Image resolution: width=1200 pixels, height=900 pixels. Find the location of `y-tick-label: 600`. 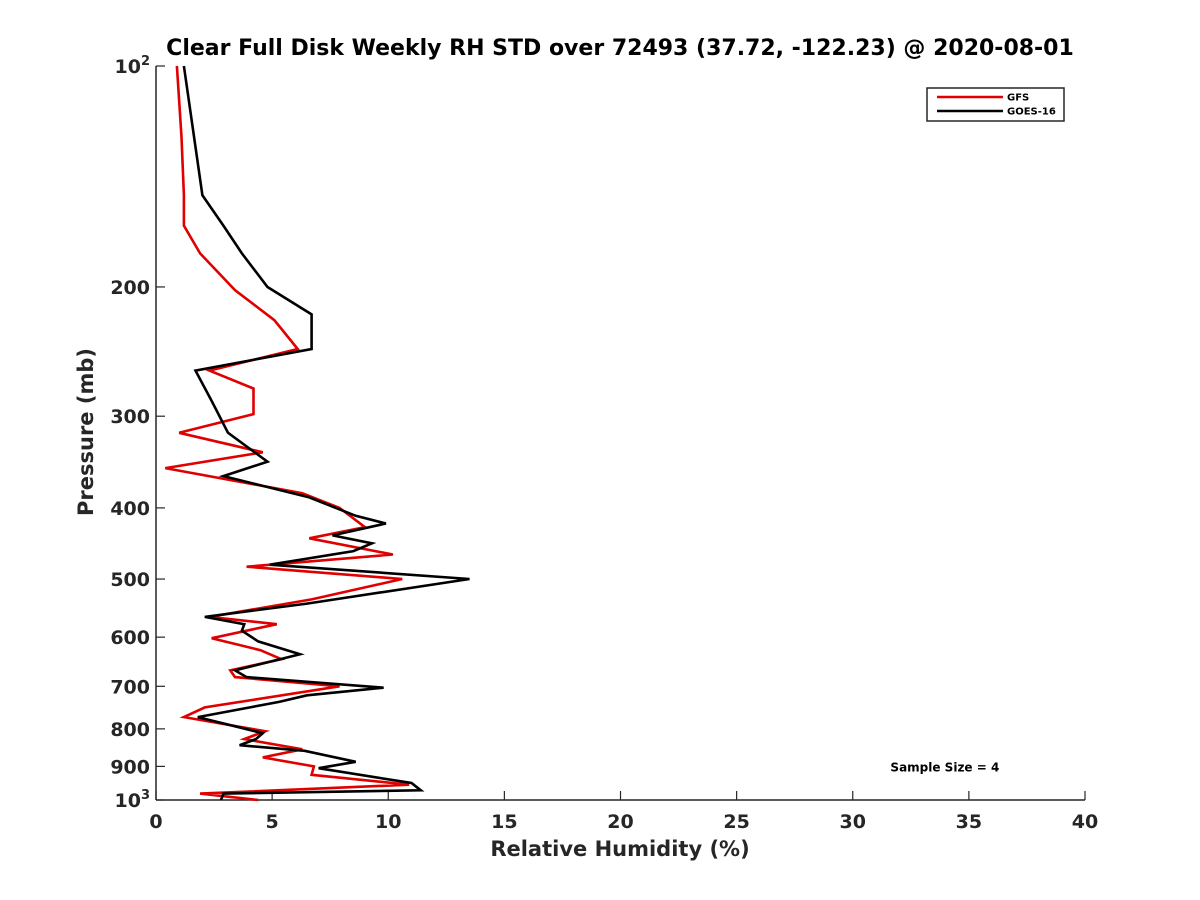

y-tick-label: 600 is located at coordinates (130, 638).